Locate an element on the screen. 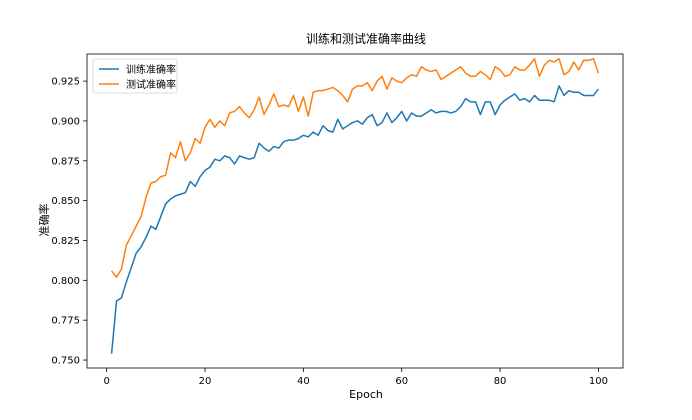 Image resolution: width=692 pixels, height=420 pixels. y-tick-label: 0.875 is located at coordinates (65, 161).